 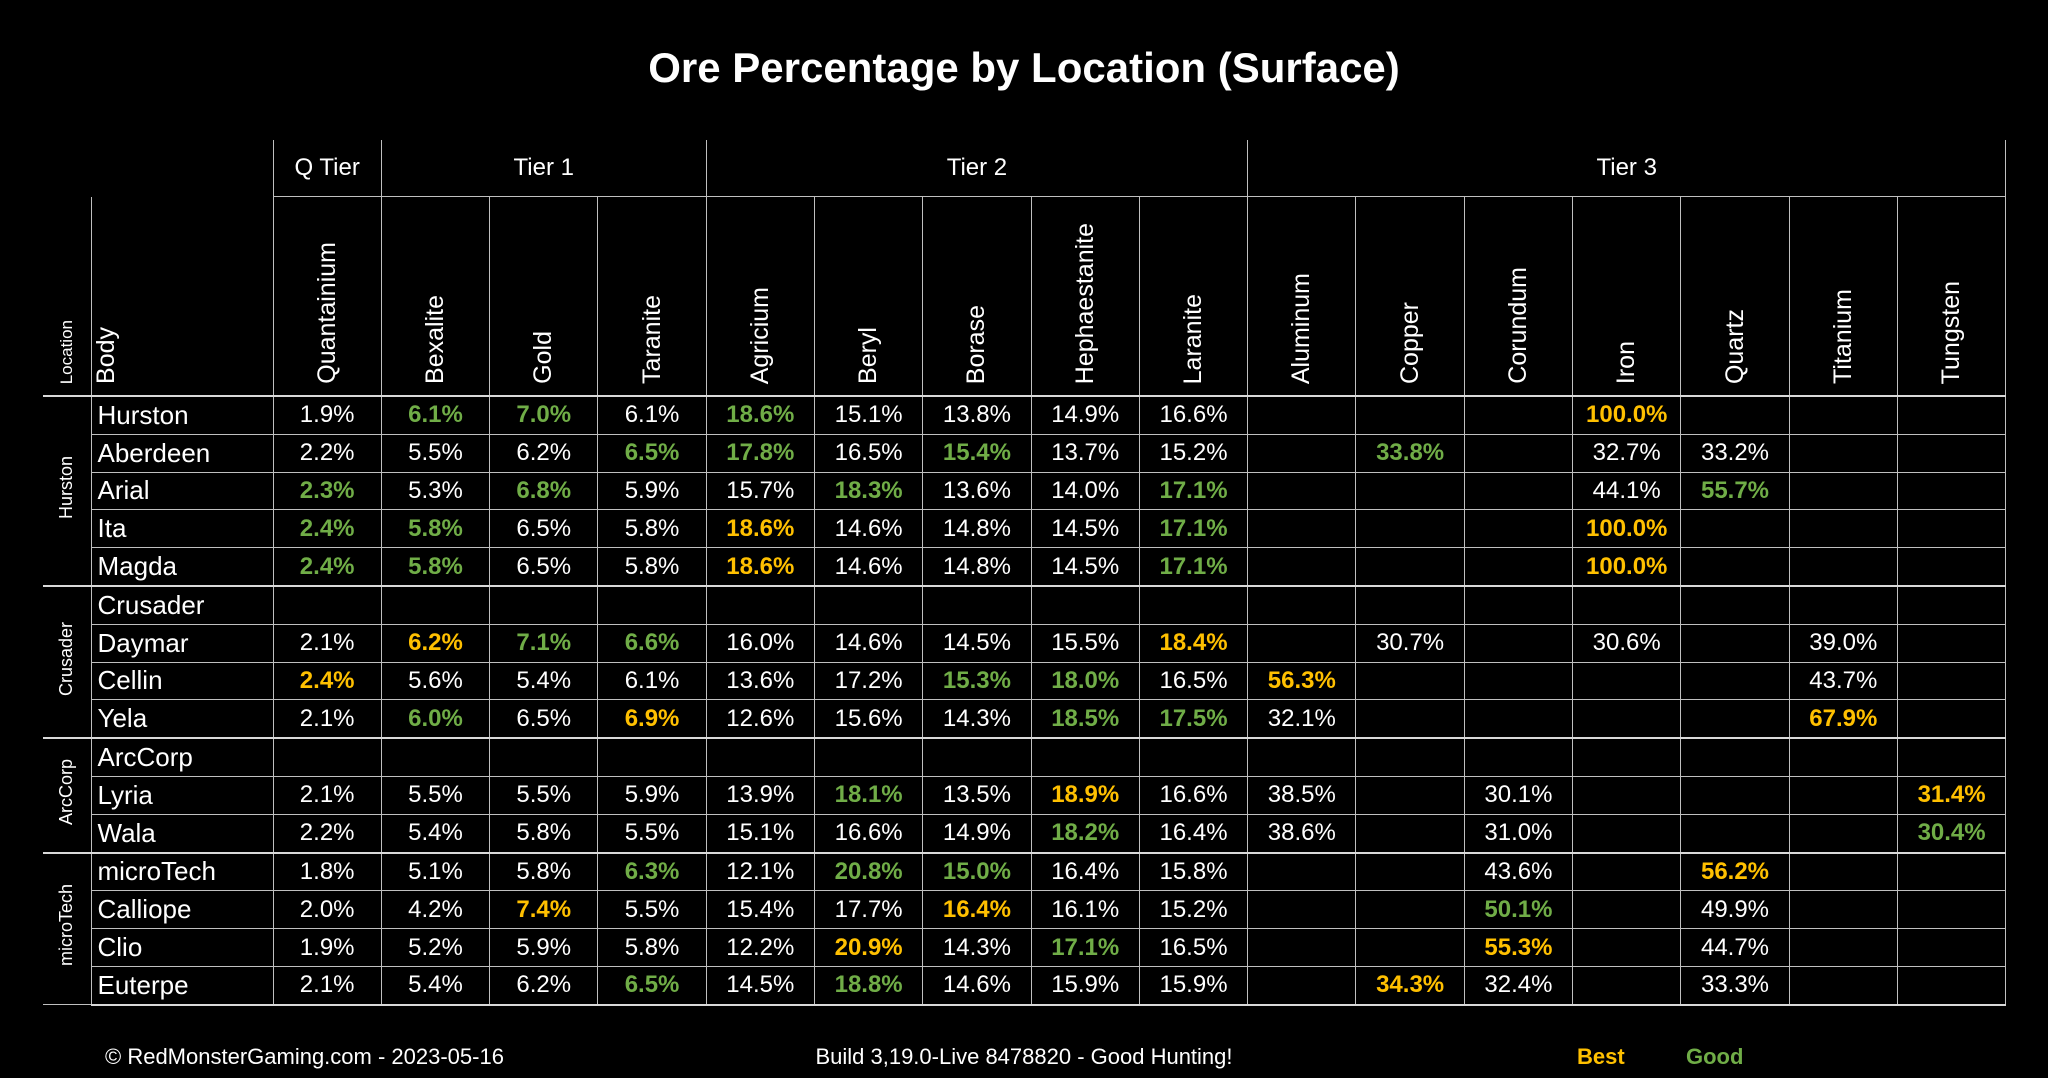 I want to click on value-cell: 43.7%, so click(x=1843, y=681).